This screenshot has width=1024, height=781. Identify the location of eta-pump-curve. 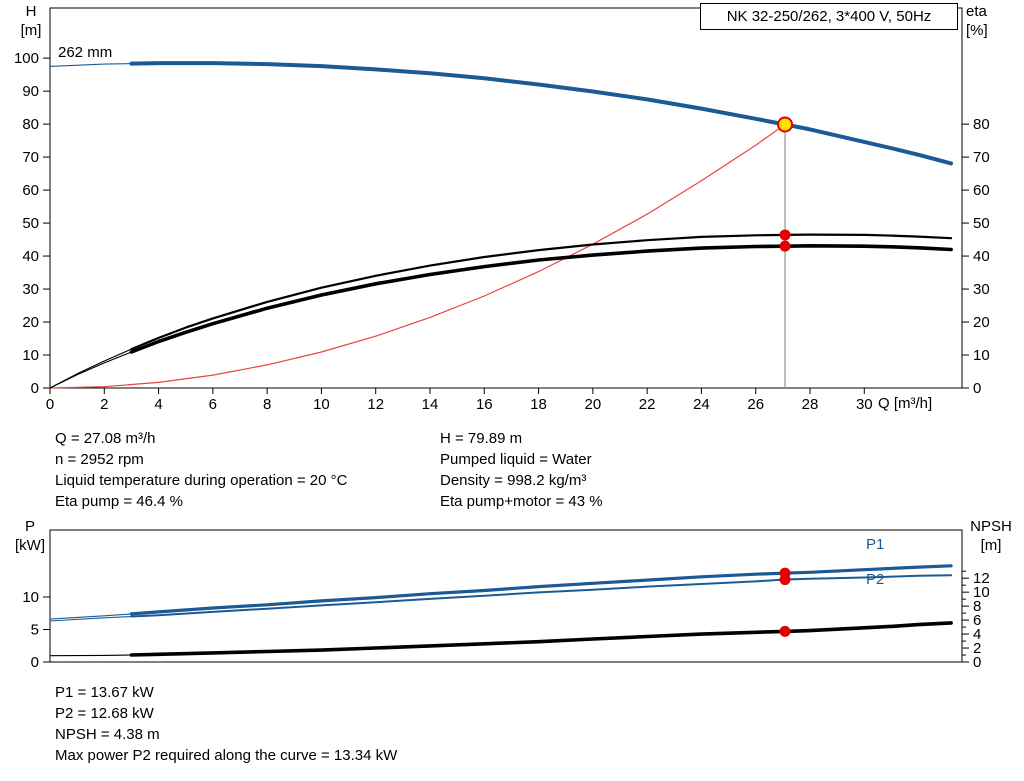
(541, 292).